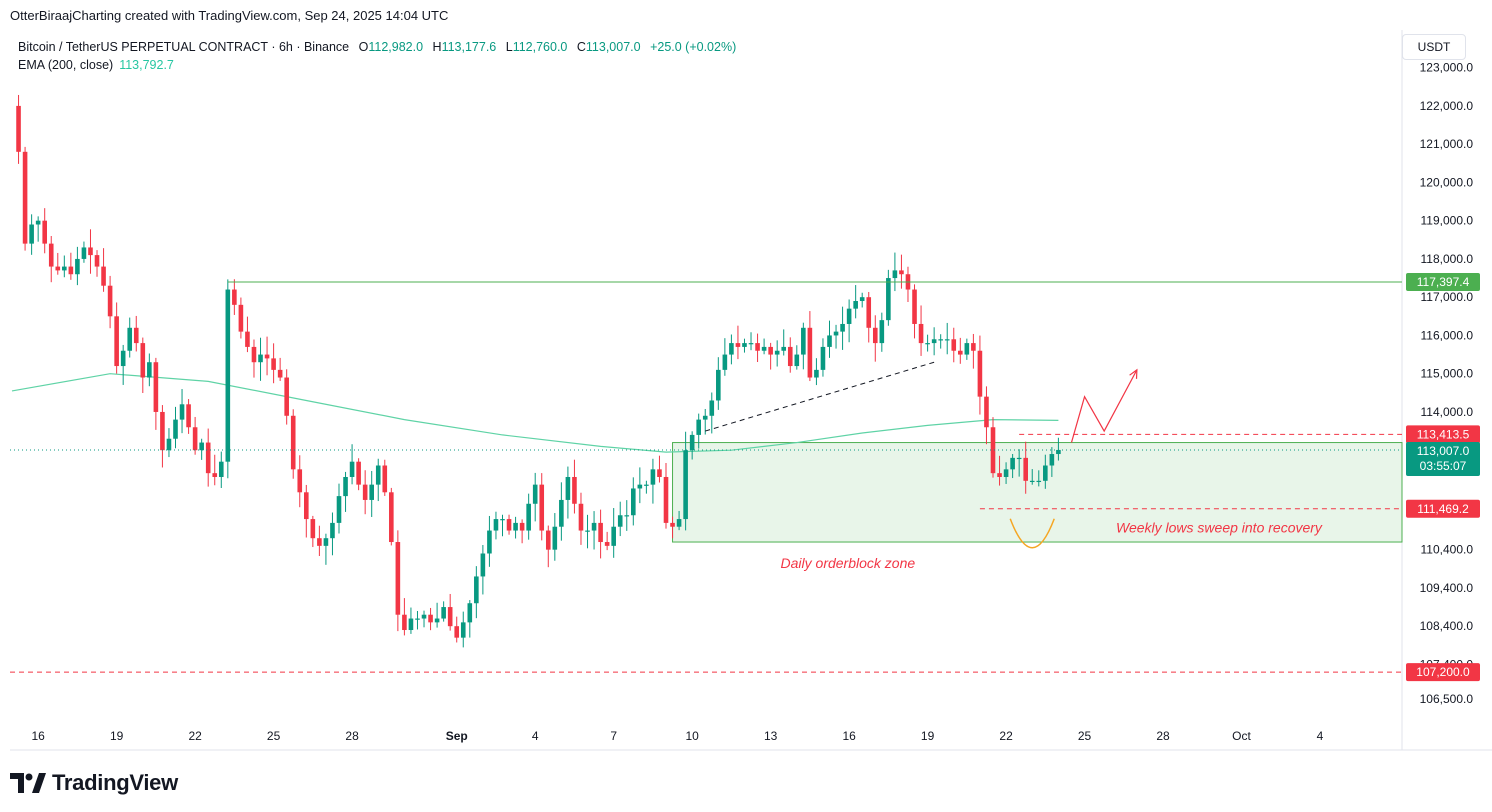 The height and width of the screenshot is (812, 1492). What do you see at coordinates (820, 396) in the screenshot?
I see `trendline` at bounding box center [820, 396].